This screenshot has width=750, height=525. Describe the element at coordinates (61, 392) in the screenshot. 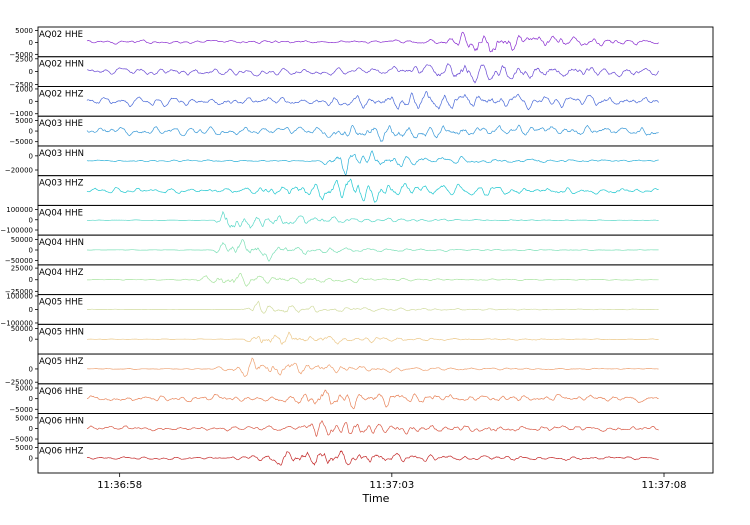

I see `panel-label: AQ06 HHE` at that location.